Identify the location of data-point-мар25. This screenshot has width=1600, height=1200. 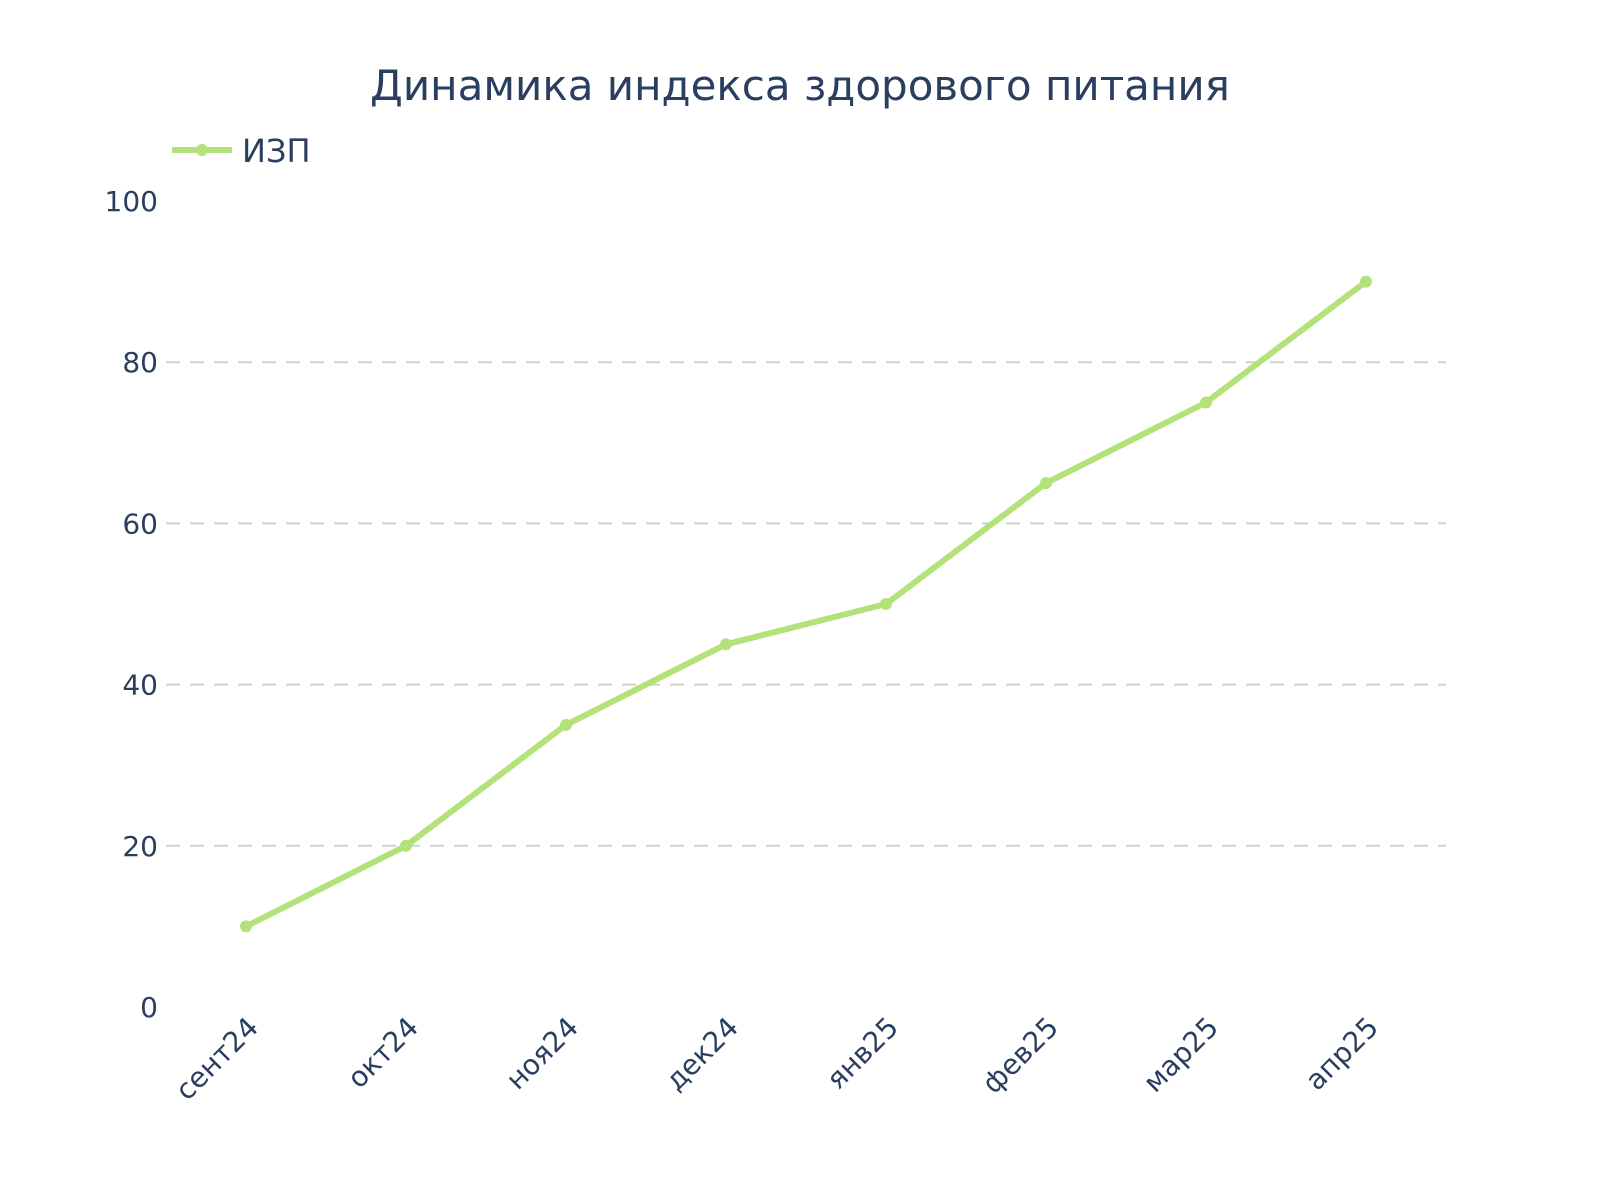
(1206, 402).